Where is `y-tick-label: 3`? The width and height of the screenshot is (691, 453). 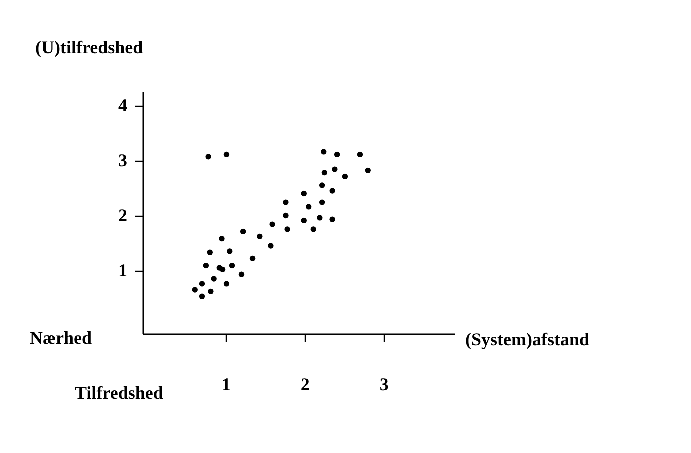
y-tick-label: 3 is located at coordinates (123, 160).